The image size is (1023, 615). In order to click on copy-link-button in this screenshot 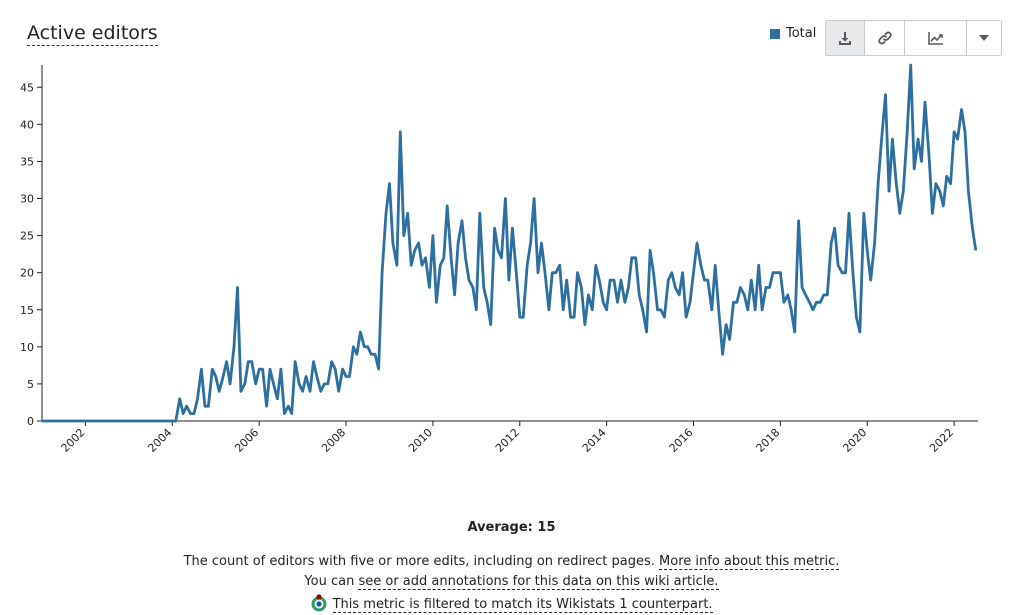, I will do `click(885, 38)`.